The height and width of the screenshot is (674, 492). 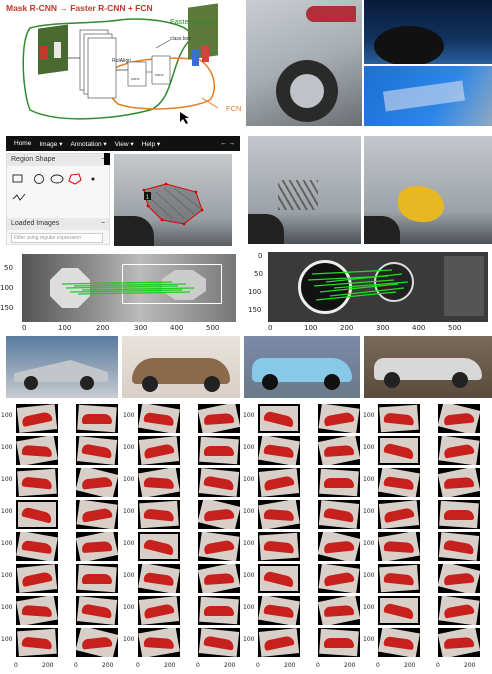 What do you see at coordinates (58, 160) in the screenshot?
I see `region-shape-header: Region Shape −` at bounding box center [58, 160].